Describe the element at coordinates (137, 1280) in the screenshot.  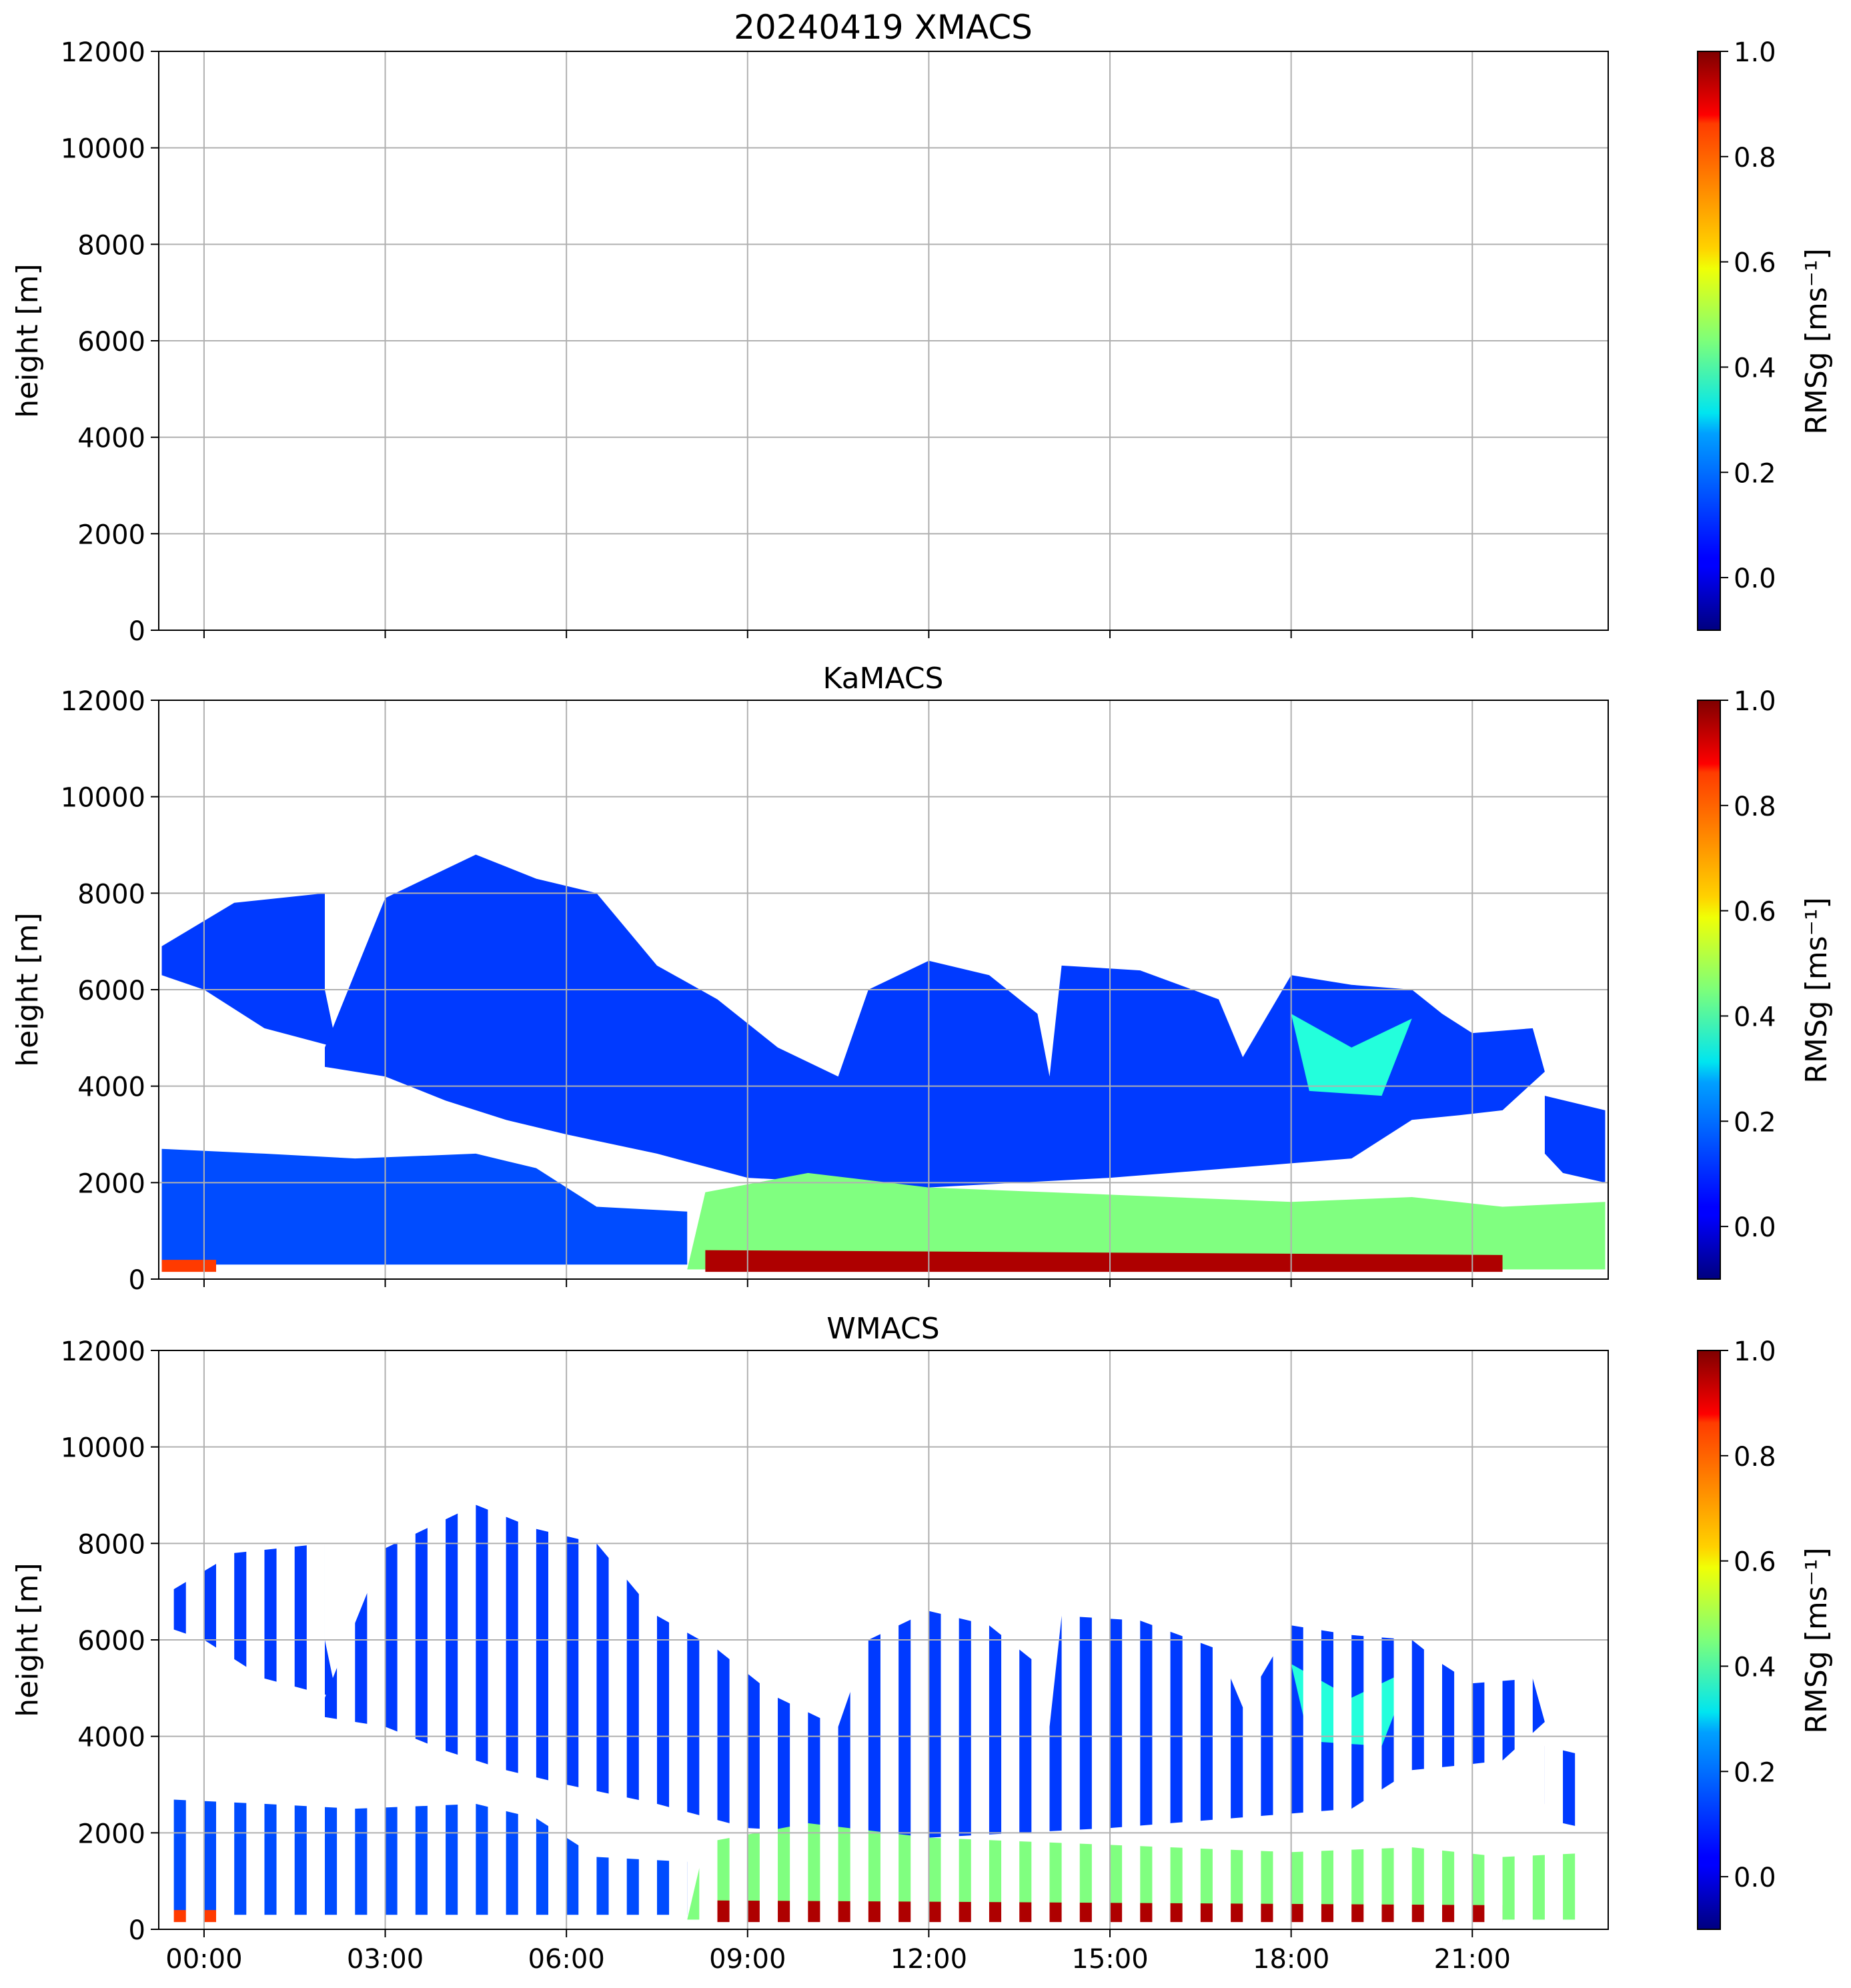
I see `kamacs-y-tick-label: 0` at that location.